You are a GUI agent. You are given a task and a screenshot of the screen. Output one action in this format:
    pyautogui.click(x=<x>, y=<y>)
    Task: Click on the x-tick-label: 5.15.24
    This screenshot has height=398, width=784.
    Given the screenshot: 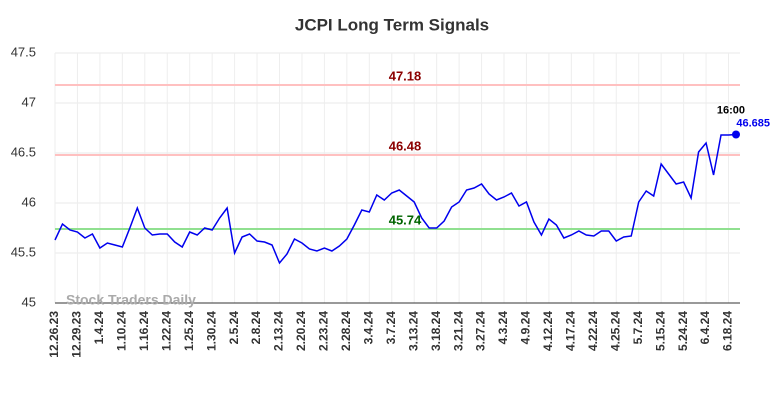 What is the action you would take?
    pyautogui.click(x=660, y=331)
    